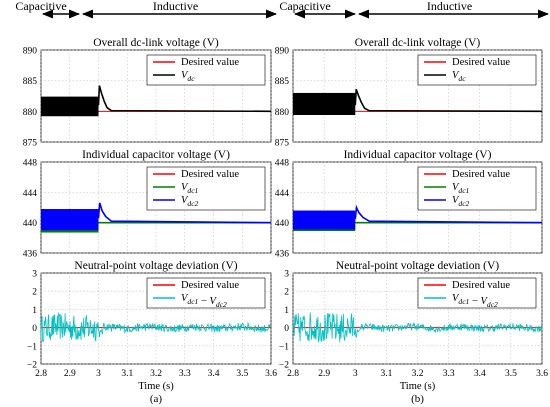 The image size is (550, 407). What do you see at coordinates (32, 366) in the screenshot?
I see `y-tick-label: −2` at bounding box center [32, 366].